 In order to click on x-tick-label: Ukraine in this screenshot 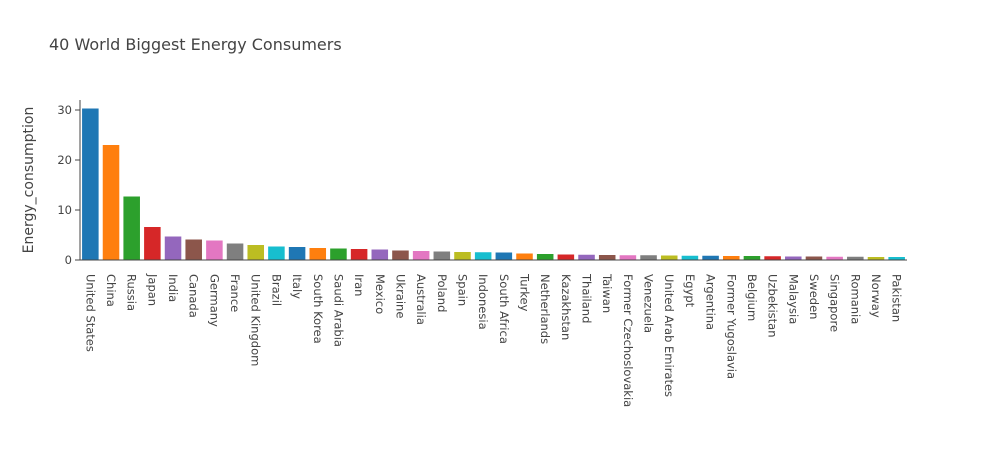, I will do `click(400, 296)`.